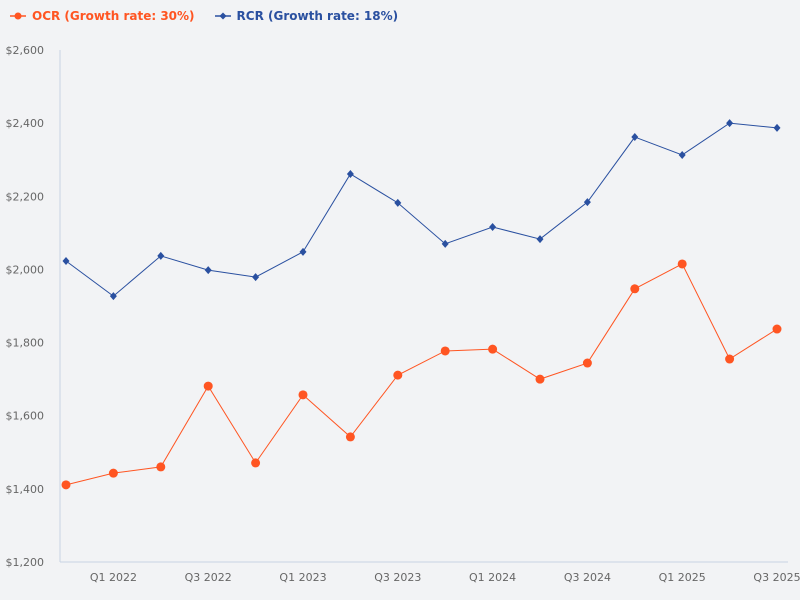  What do you see at coordinates (25, 489) in the screenshot?
I see `y-tick-label: $1,400` at bounding box center [25, 489].